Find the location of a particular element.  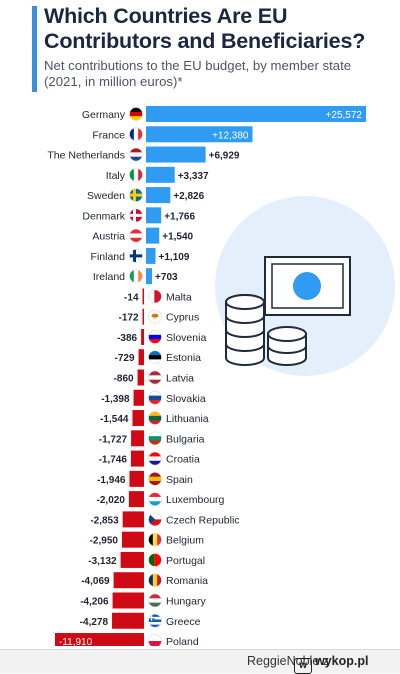

data-label: -1,544 is located at coordinates (114, 419).